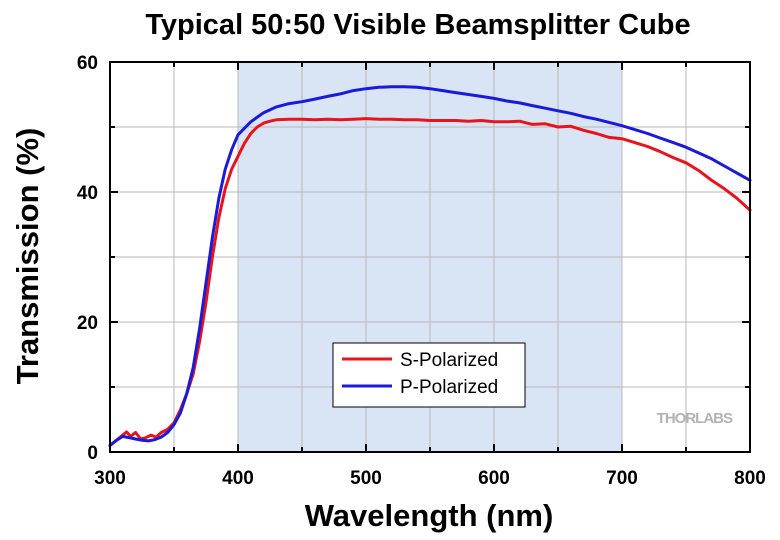 Image resolution: width=780 pixels, height=540 pixels. I want to click on legend-box, so click(429, 375).